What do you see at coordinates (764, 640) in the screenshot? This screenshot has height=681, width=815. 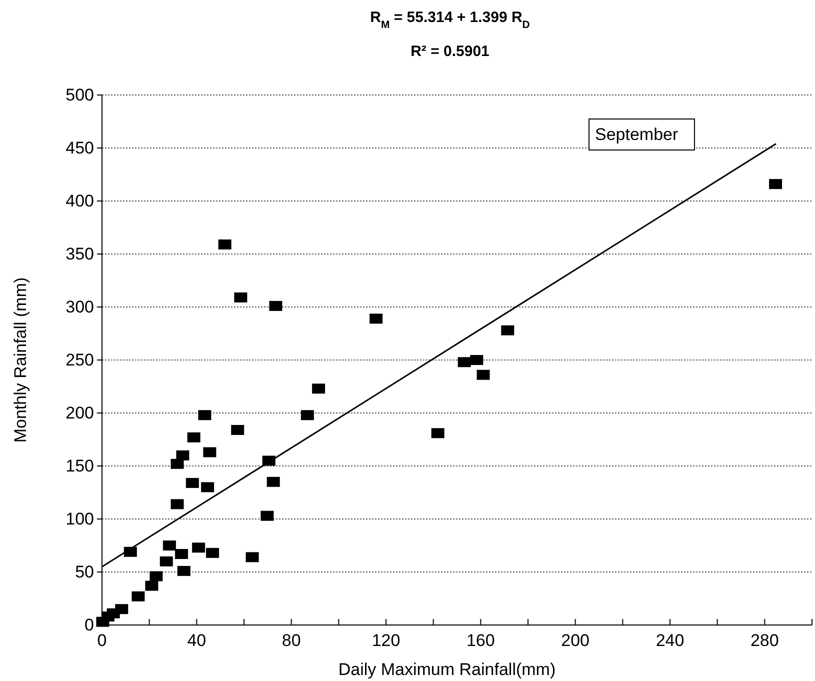 I see `x-tick-label: 280` at bounding box center [764, 640].